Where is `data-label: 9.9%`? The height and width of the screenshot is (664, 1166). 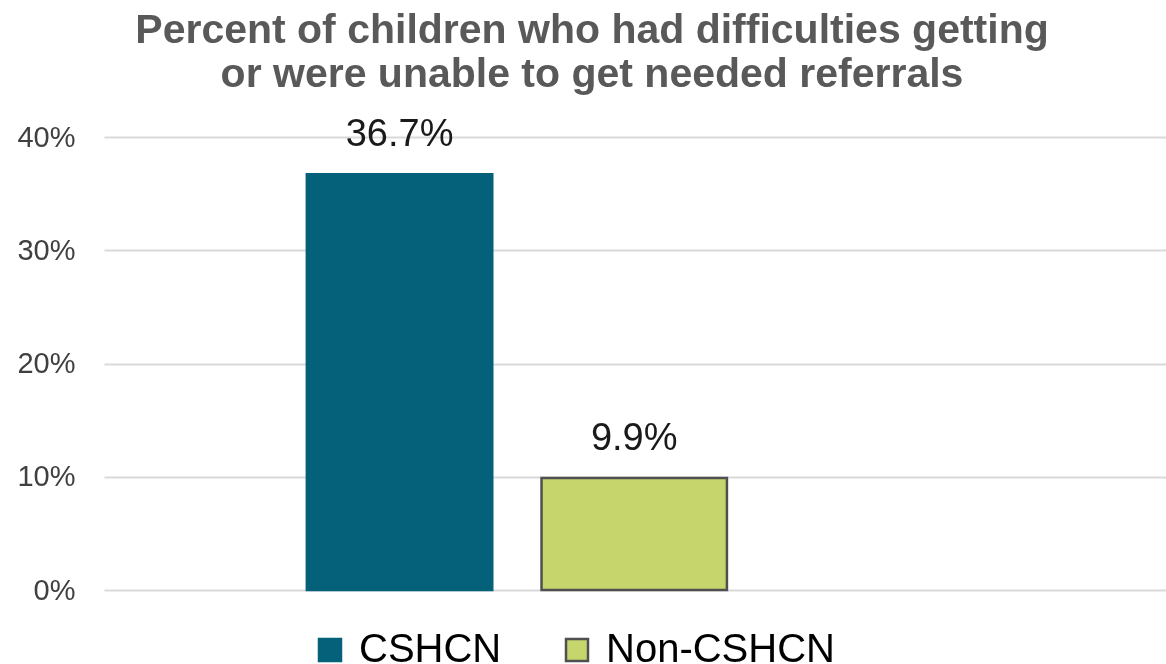 data-label: 9.9% is located at coordinates (634, 436).